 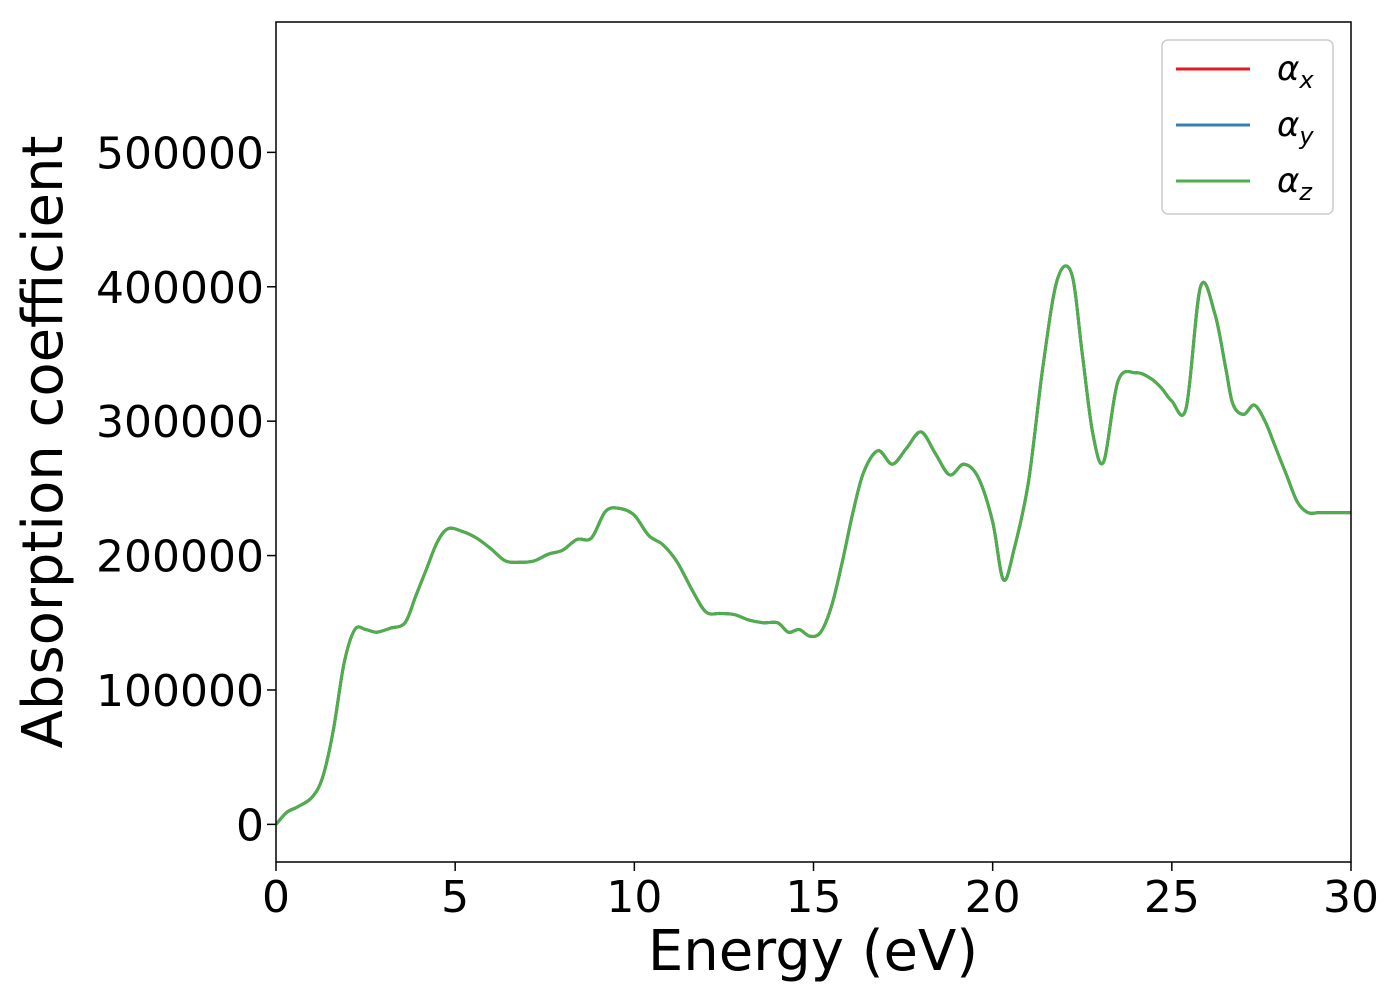 I want to click on y-tick-label: 0, so click(x=250, y=825).